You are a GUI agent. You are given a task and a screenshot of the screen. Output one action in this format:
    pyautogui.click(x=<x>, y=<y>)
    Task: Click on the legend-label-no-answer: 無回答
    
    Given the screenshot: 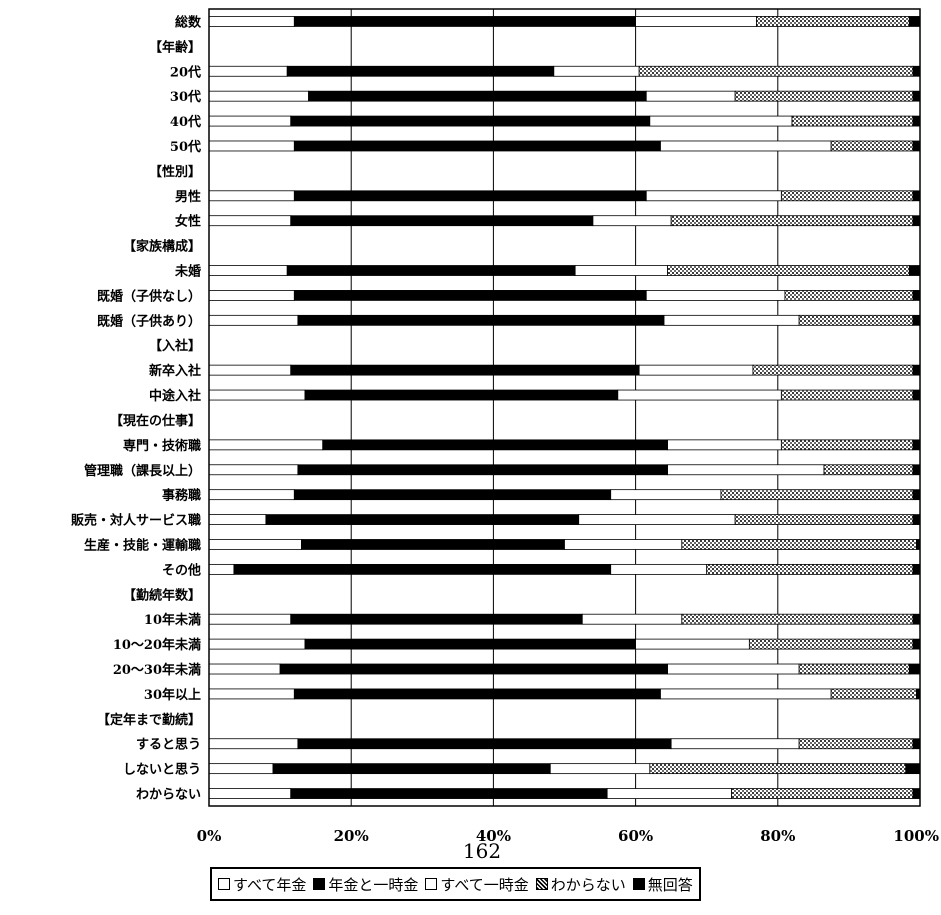 What is the action you would take?
    pyautogui.click(x=670, y=884)
    